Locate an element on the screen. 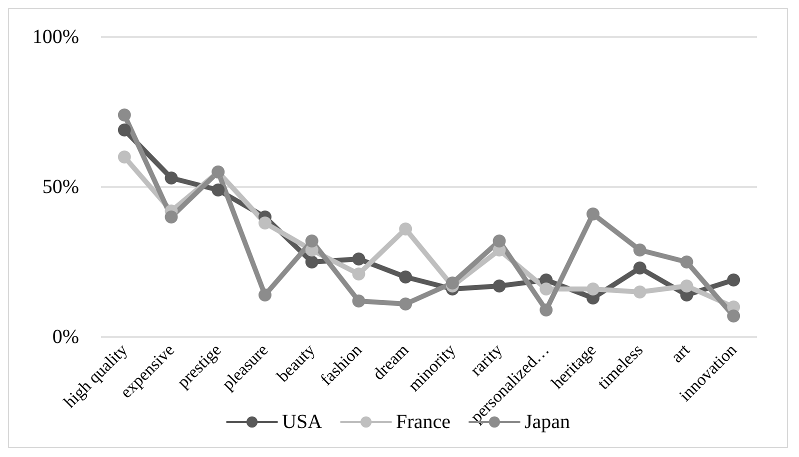  legend-label: France is located at coordinates (423, 422).